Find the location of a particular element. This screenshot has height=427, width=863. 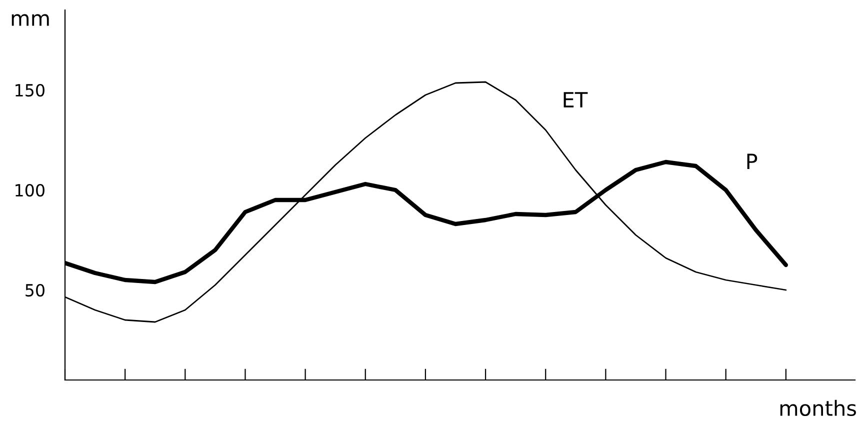

x-axis-title: months is located at coordinates (818, 408).